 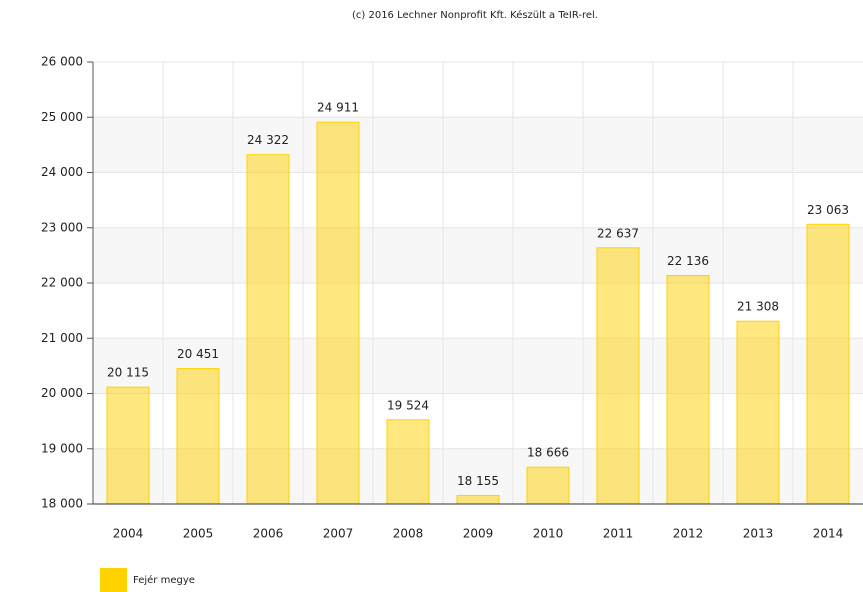 I want to click on x-tick-label: 2008, so click(x=408, y=534).